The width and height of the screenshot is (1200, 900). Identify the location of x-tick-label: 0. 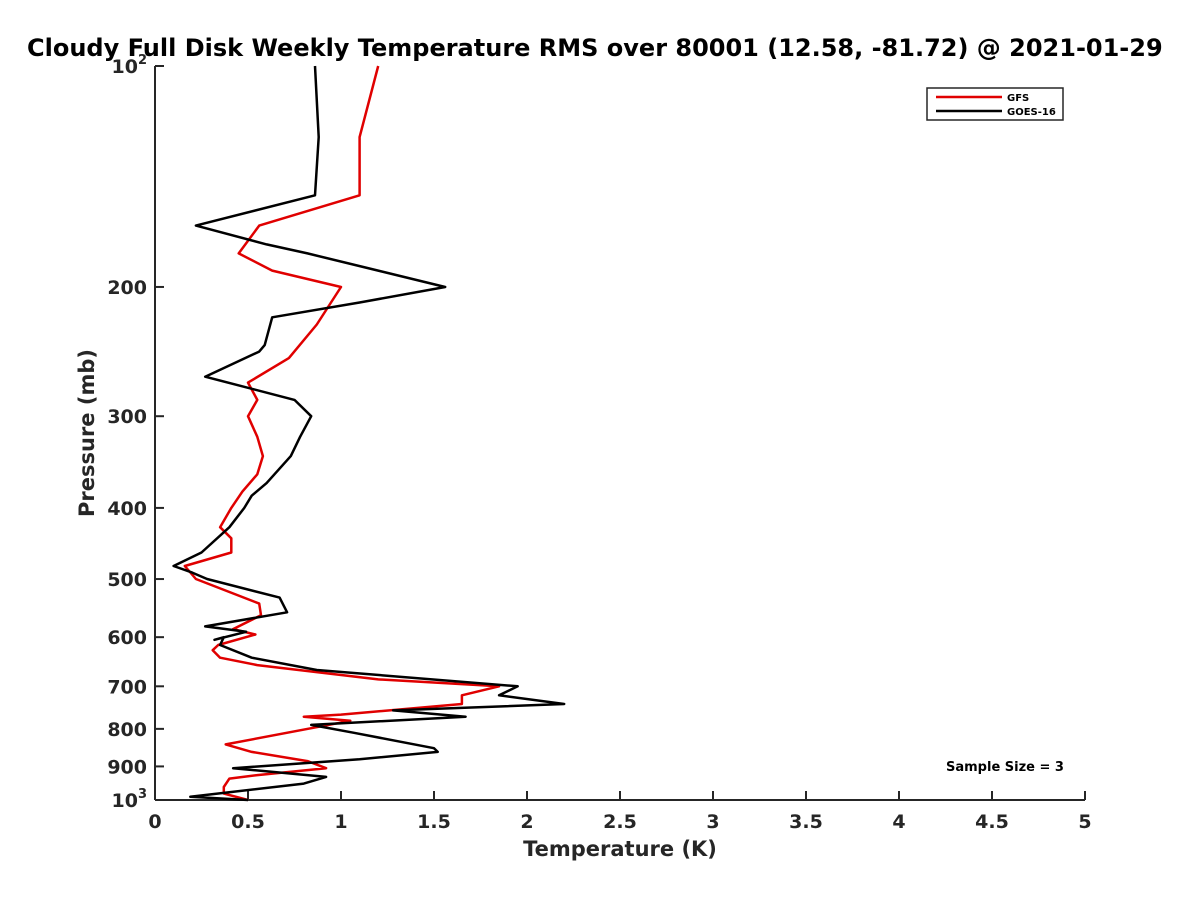
(154, 822).